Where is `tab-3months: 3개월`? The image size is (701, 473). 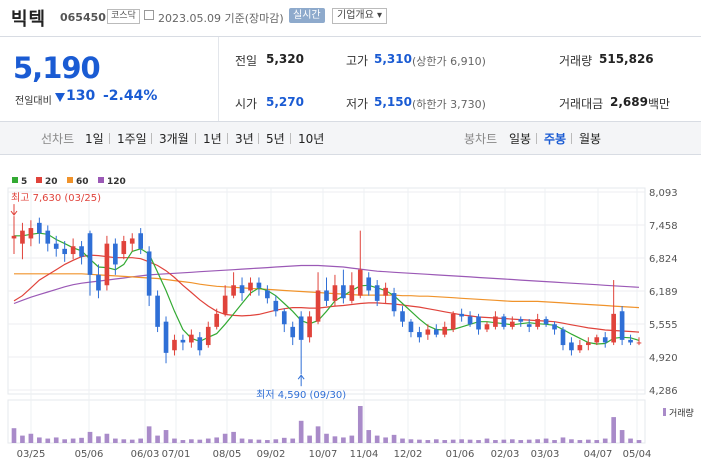
tab-3months: 3개월 is located at coordinates (174, 139).